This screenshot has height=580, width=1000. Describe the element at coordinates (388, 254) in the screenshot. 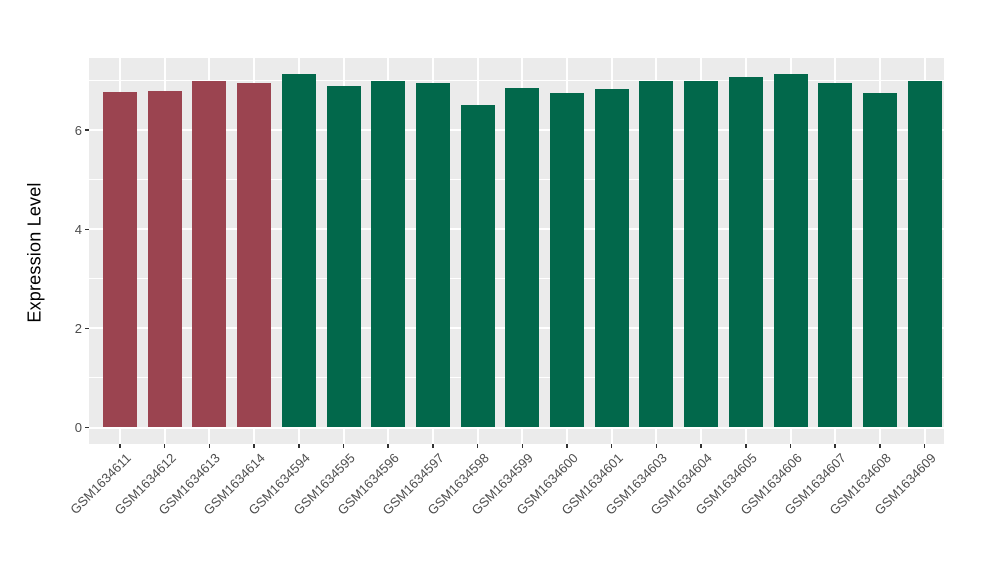

I see `bar-GSM1634596` at that location.